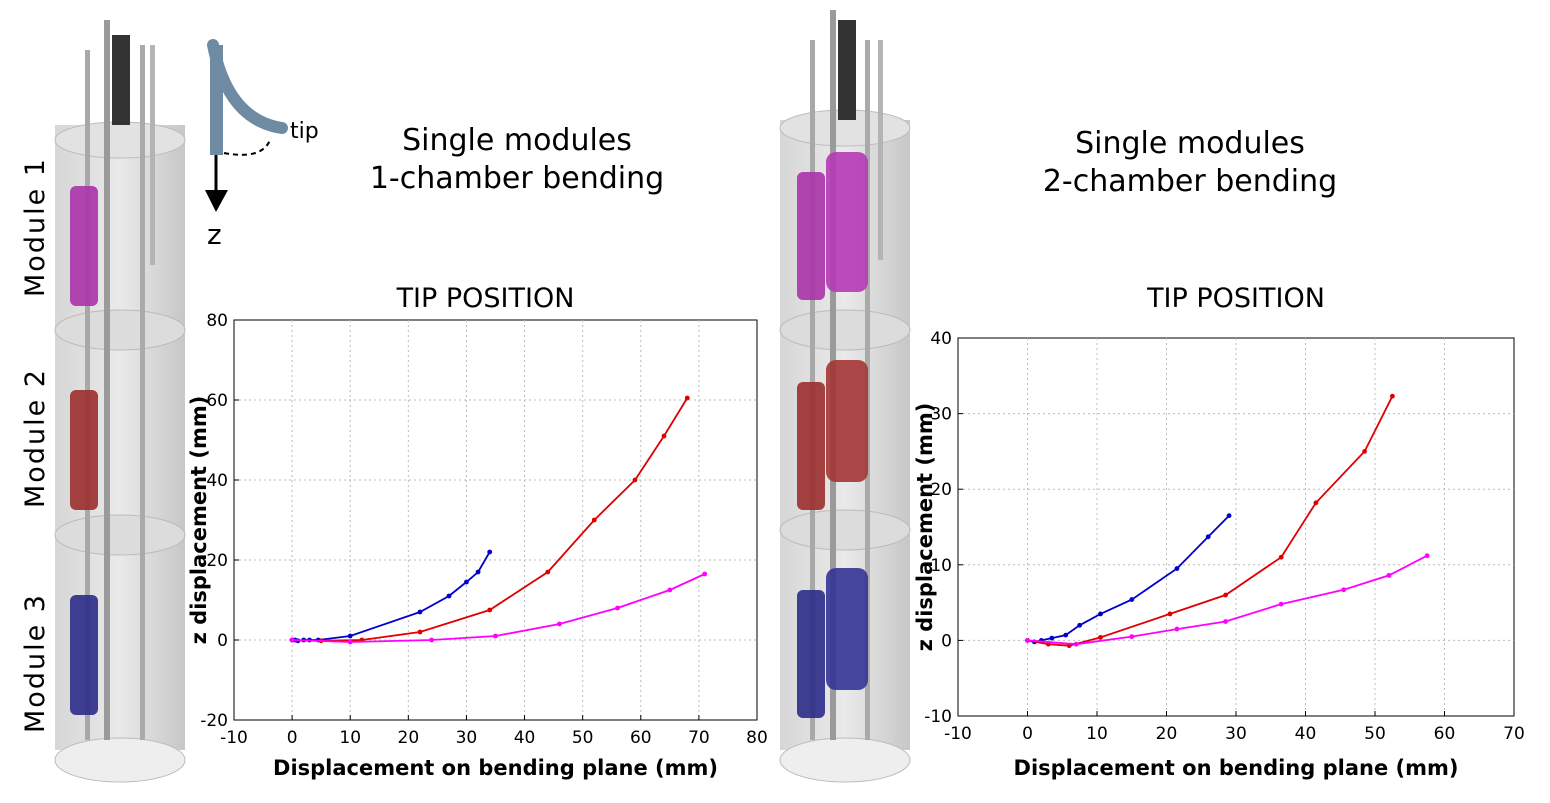 The image size is (1550, 803). I want to click on x-tick-label: 80, so click(757, 738).